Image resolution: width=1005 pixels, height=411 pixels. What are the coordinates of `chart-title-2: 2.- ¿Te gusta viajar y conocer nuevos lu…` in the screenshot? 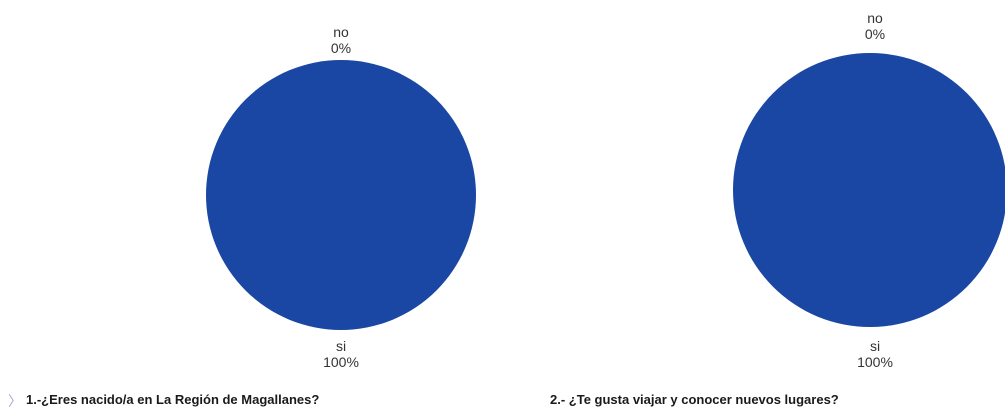 It's located at (694, 399).